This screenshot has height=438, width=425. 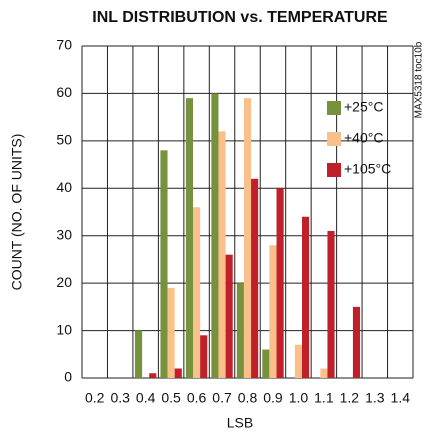 What do you see at coordinates (240, 17) in the screenshot?
I see `chart-title: INL DISTRIBUTION vs. TEMPERATURE` at bounding box center [240, 17].